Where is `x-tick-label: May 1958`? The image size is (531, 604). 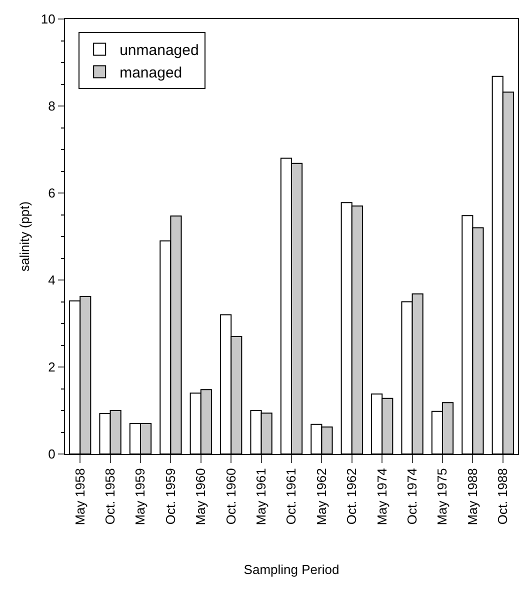
x-tick-label: May 1958 is located at coordinates (80, 497).